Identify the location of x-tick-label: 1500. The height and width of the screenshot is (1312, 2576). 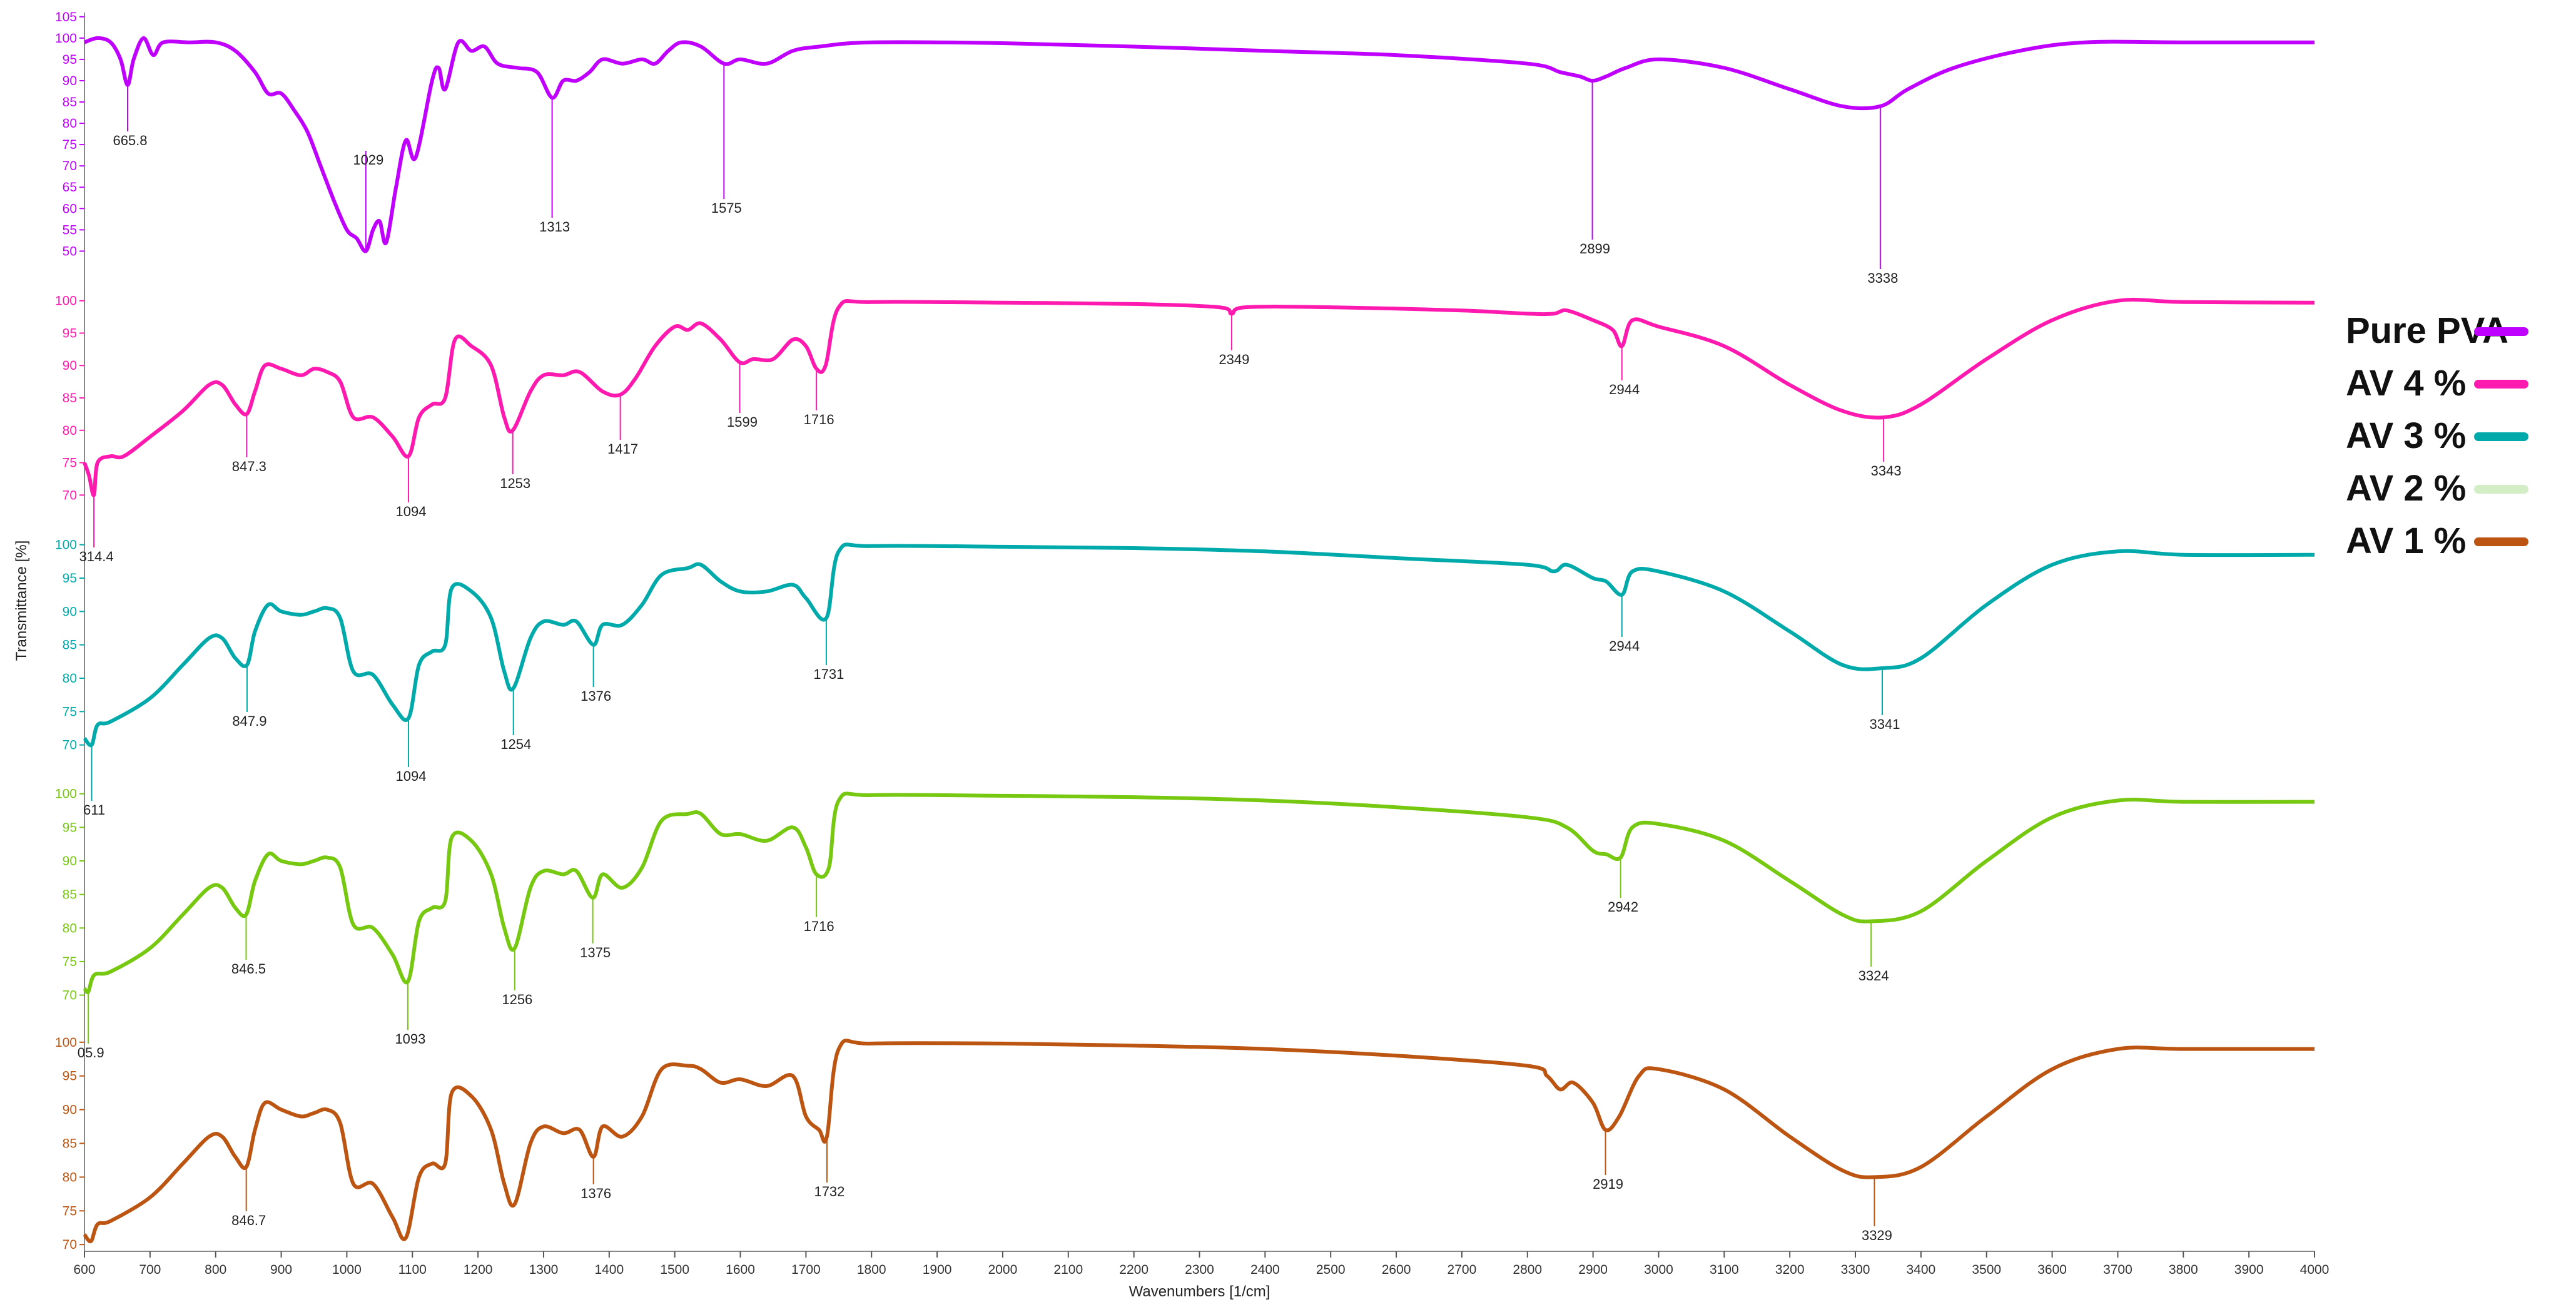
(675, 1270).